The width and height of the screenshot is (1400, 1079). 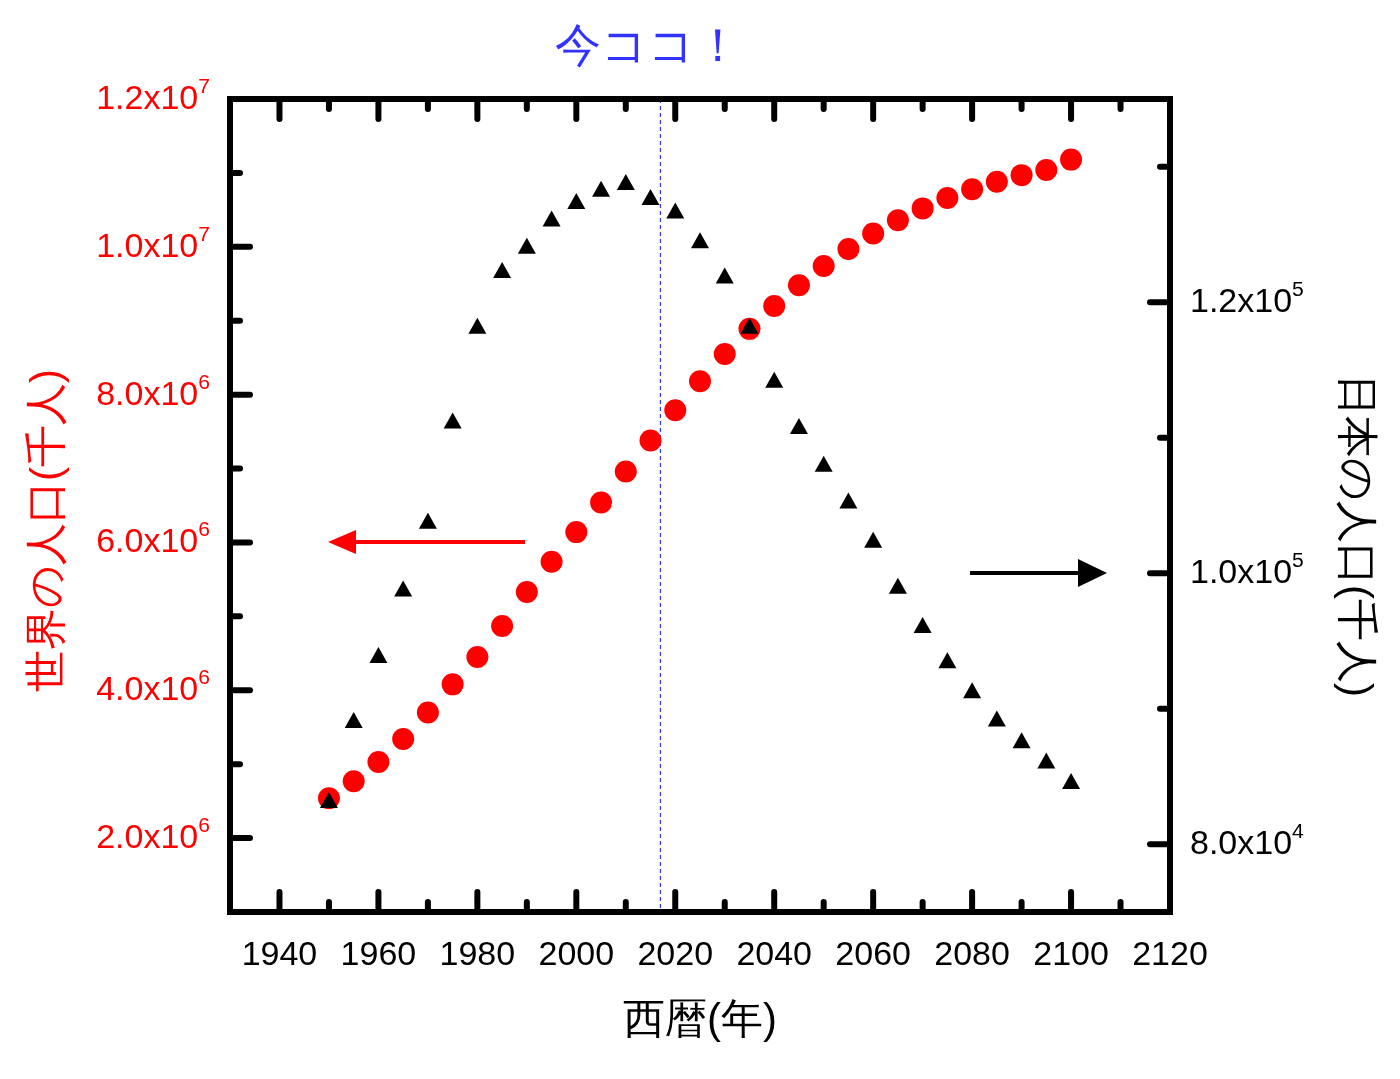 What do you see at coordinates (45, 530) in the screenshot?
I see `y-axis-title: 世界の人口(千人)` at bounding box center [45, 530].